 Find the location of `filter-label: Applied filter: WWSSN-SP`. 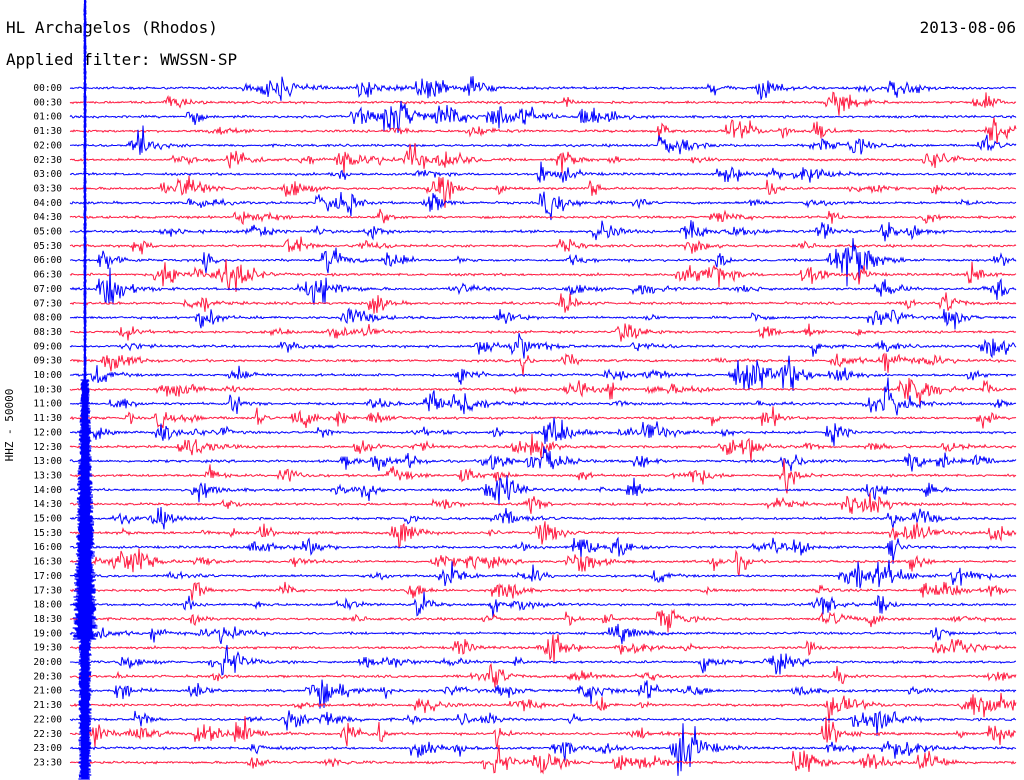

filter-label: Applied filter: WWSSN-SP is located at coordinates (122, 59).